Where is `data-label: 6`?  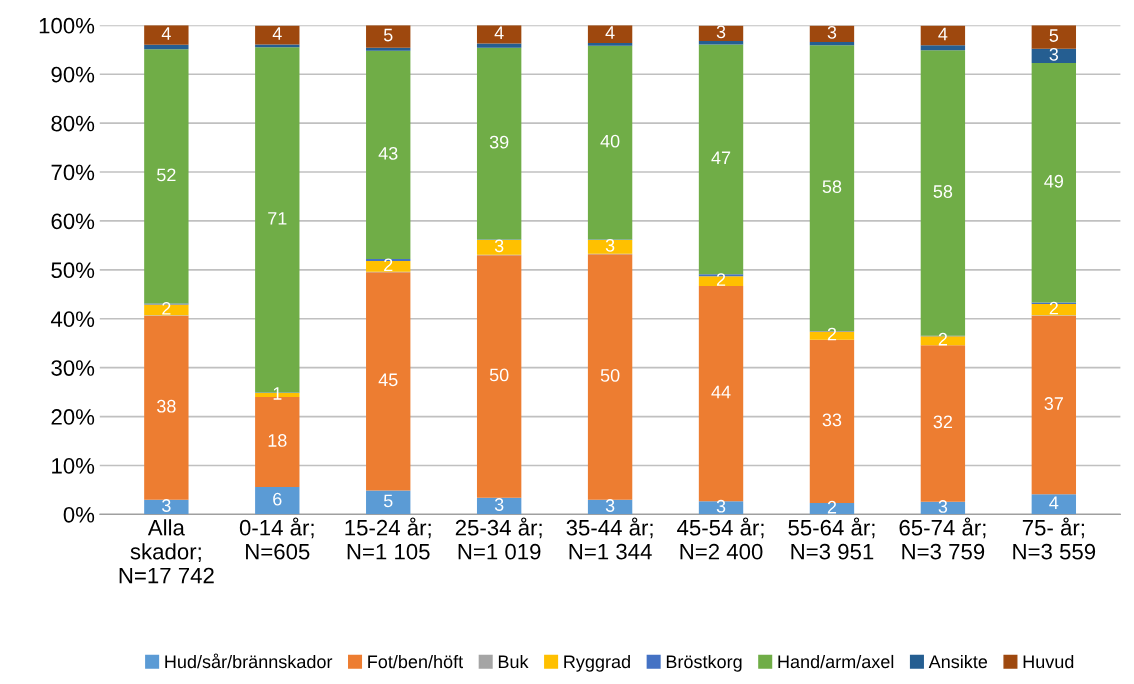
data-label: 6 is located at coordinates (277, 499).